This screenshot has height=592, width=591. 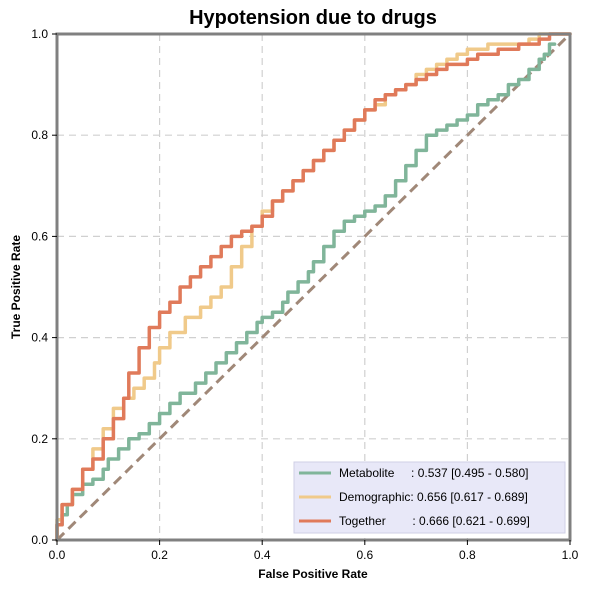 I want to click on y-tick-label: 0.4, so click(x=39, y=338).